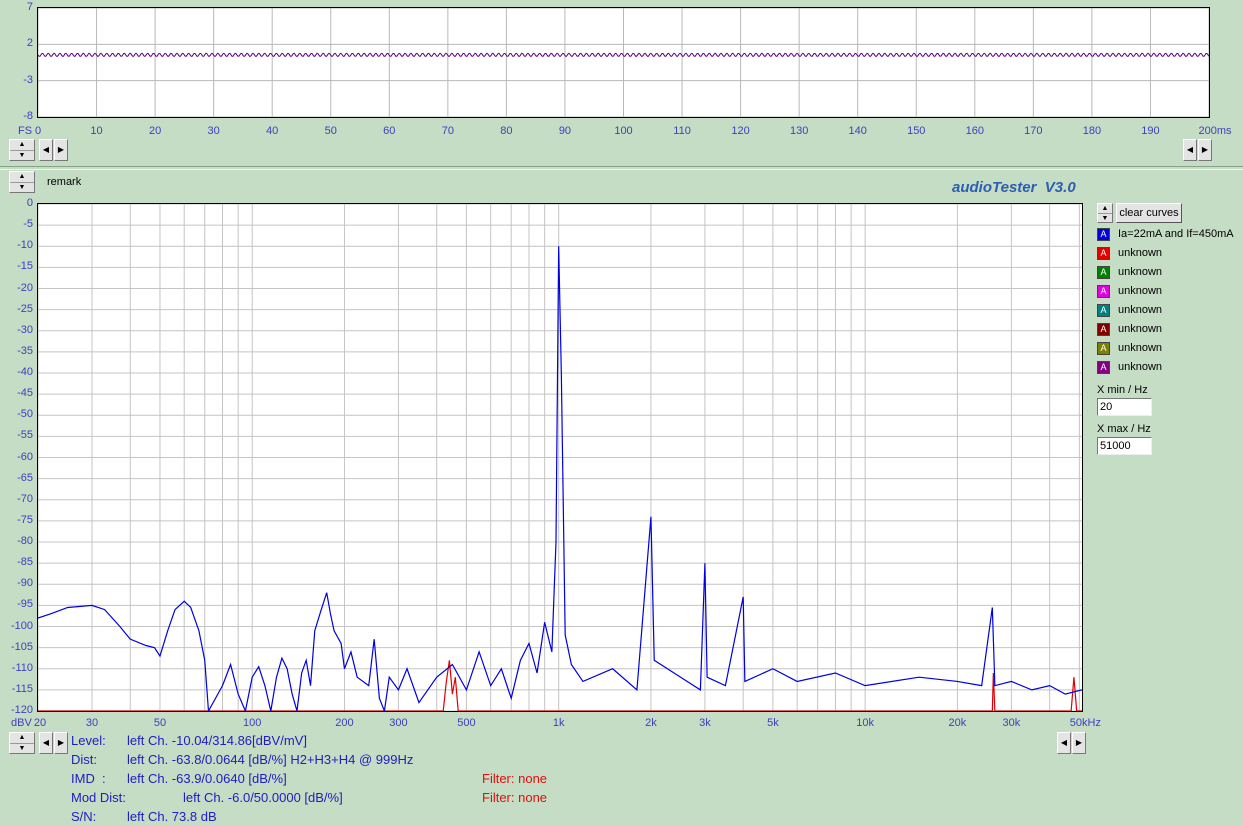 Image resolution: width=1243 pixels, height=826 pixels. I want to click on scope-y-tick: 7, so click(29, 7).